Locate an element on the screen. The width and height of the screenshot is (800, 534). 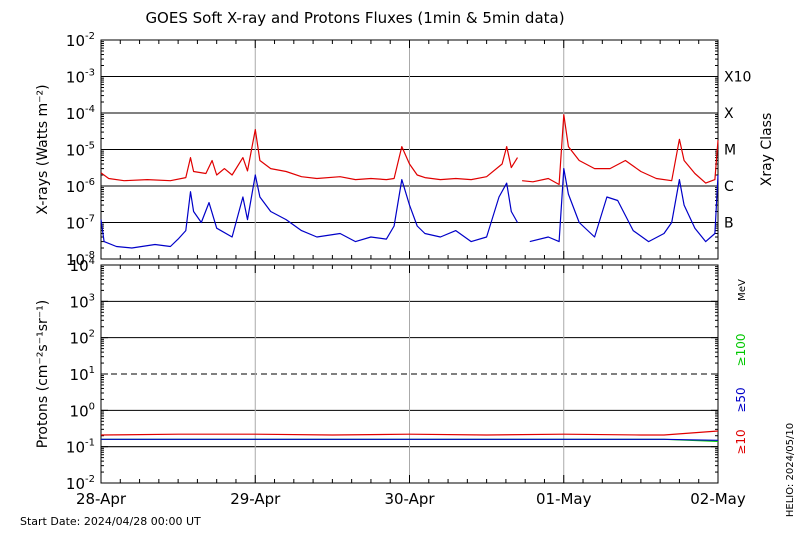
energy-unit-label: MeV is located at coordinates (742, 290).